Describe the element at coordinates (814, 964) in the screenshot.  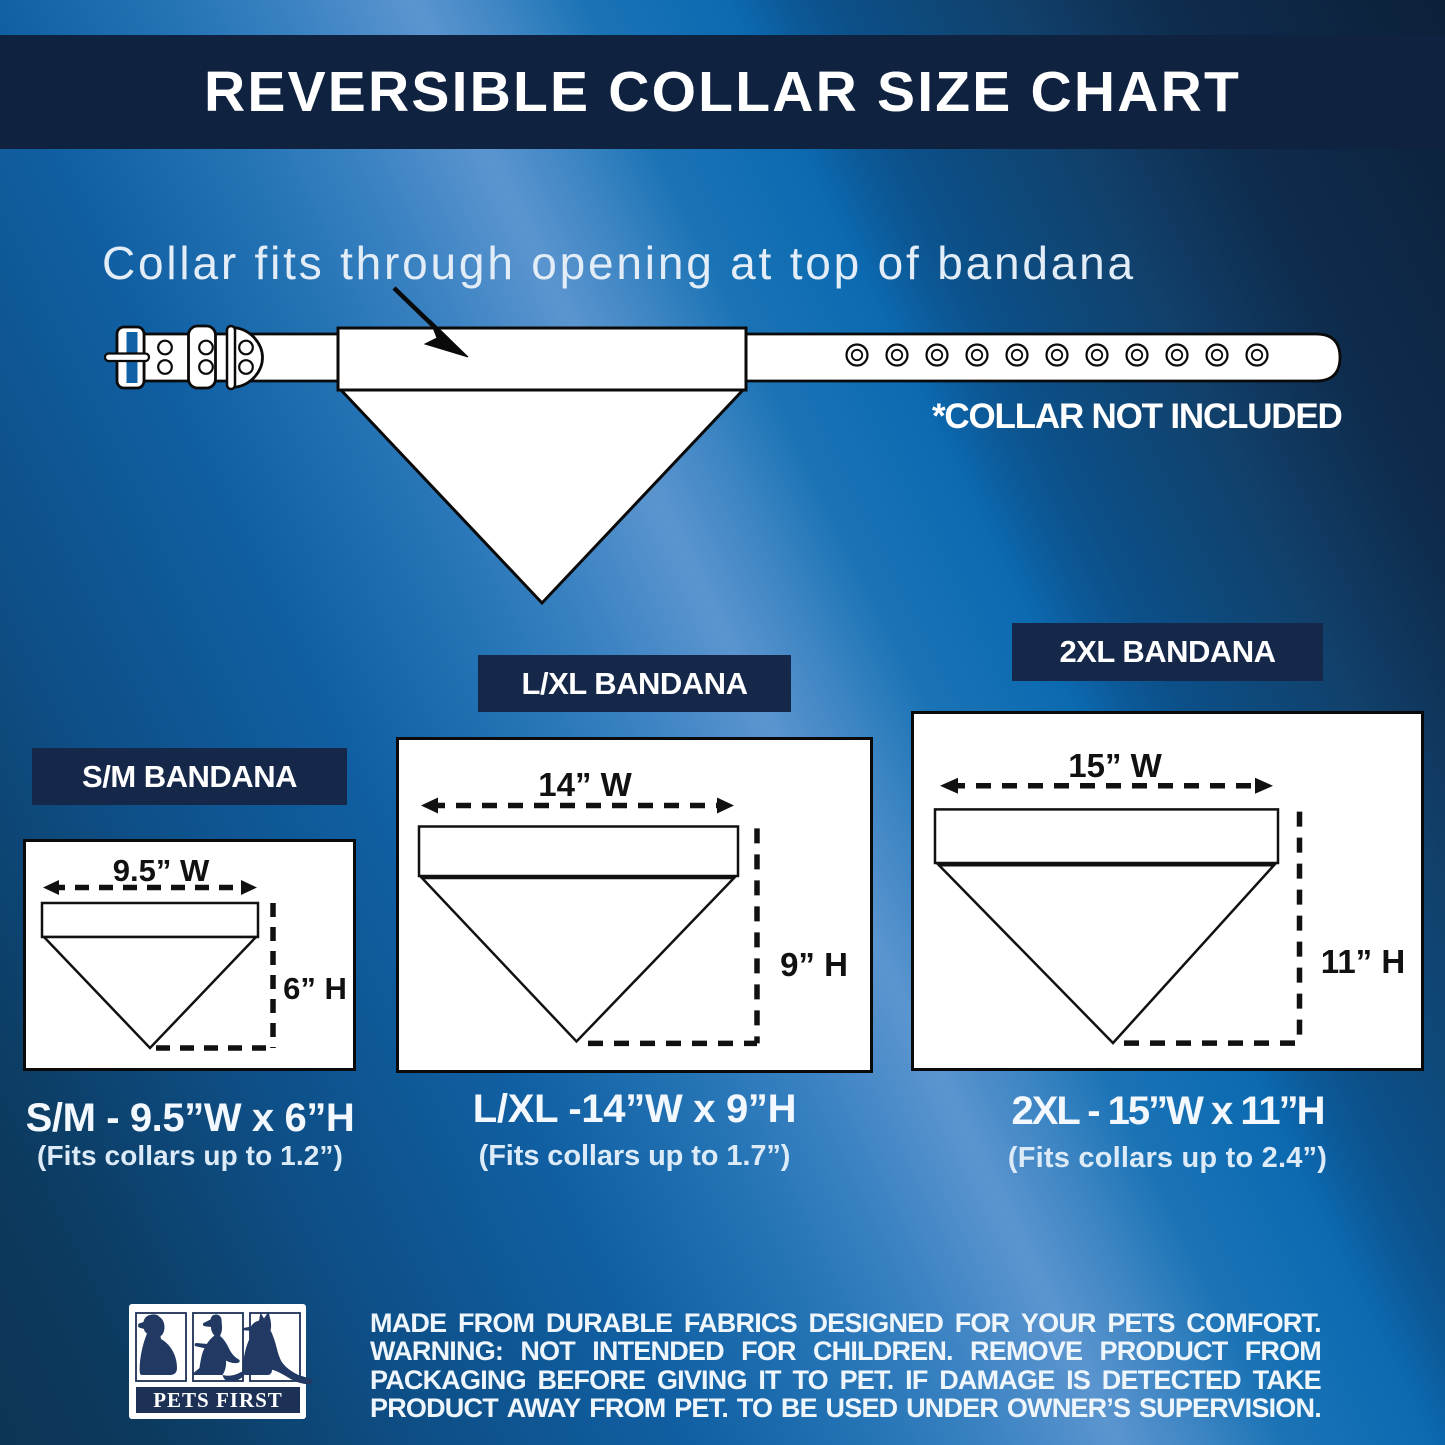
I see `svg-text: 9” H` at that location.